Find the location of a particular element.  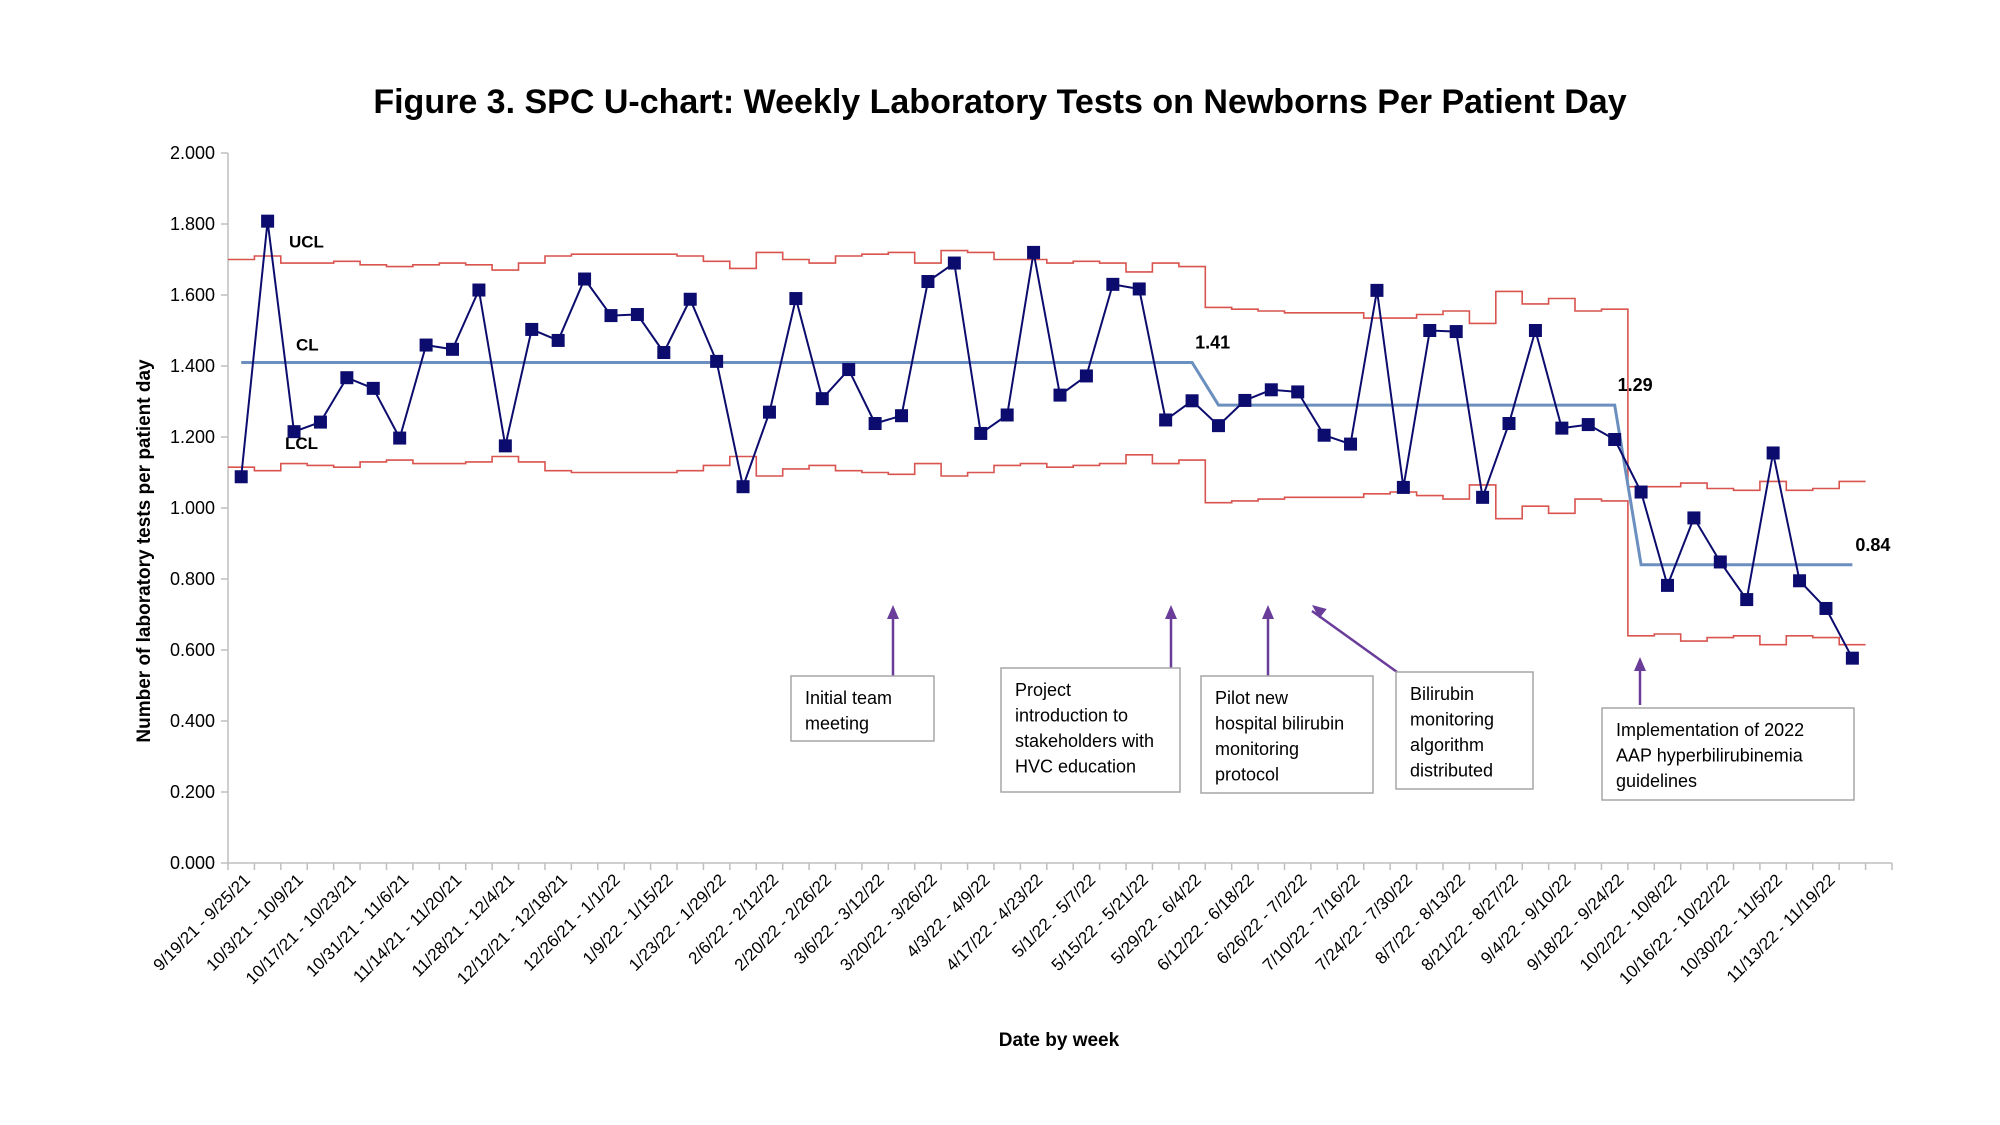

y-tick-label: 0.600 is located at coordinates (192, 650).